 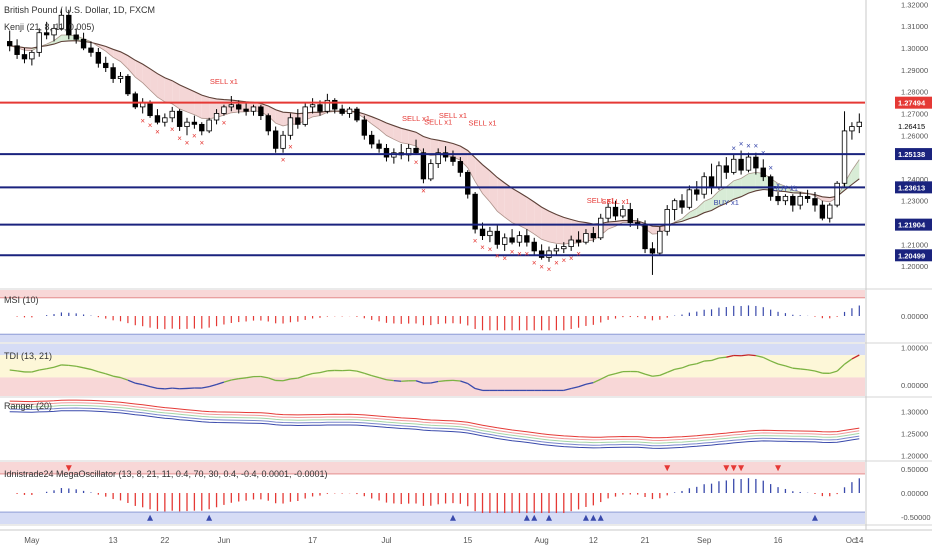 I want to click on tdi-mid-band, so click(x=432, y=366).